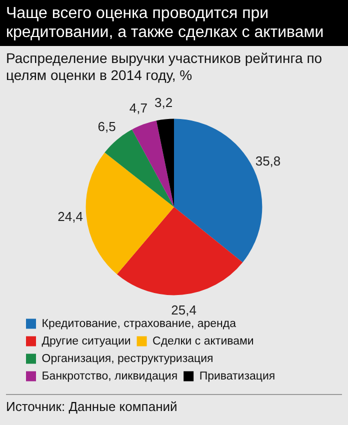 Image resolution: width=348 pixels, height=425 pixels. Describe the element at coordinates (164, 66) in the screenshot. I see `chart-subtitle: Распределение выручки участников рейтинга по целям оценки в 2014 году, %` at that location.